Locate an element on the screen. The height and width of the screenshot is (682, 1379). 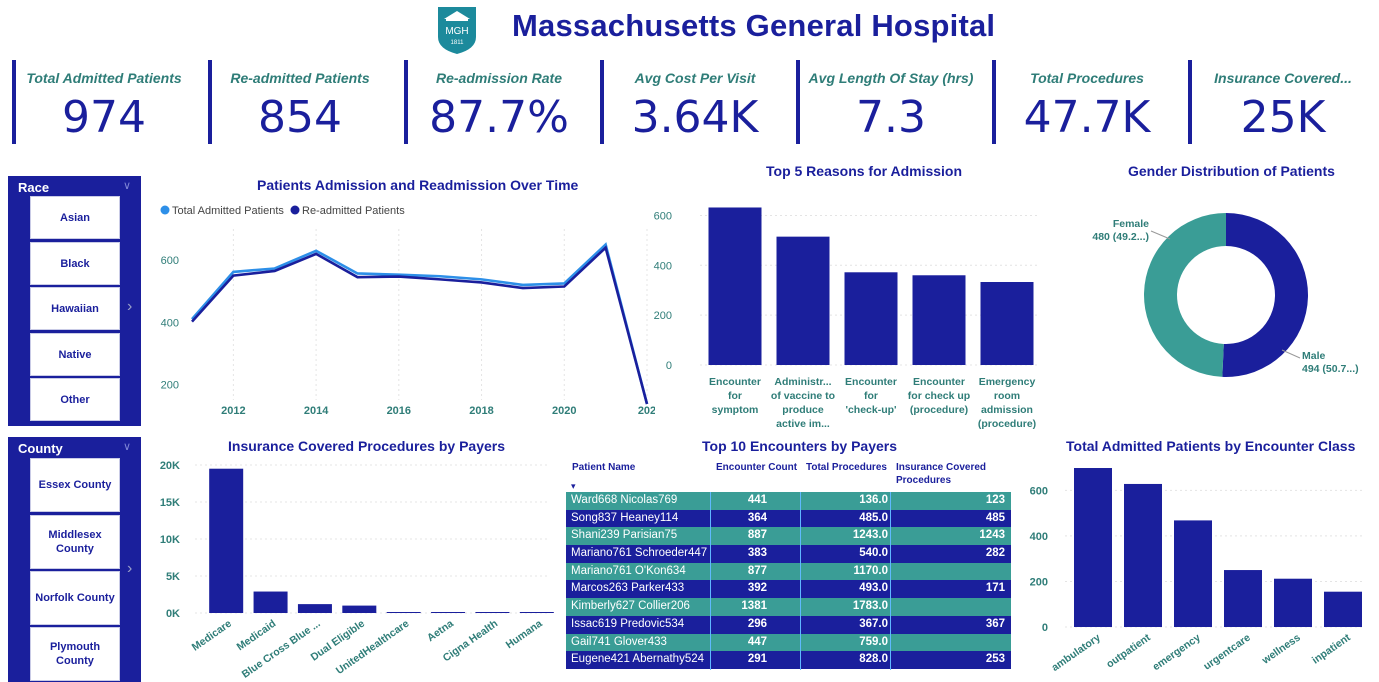
header: MGH 1811 Massachusetts General Hospital is located at coordinates (689, 27).